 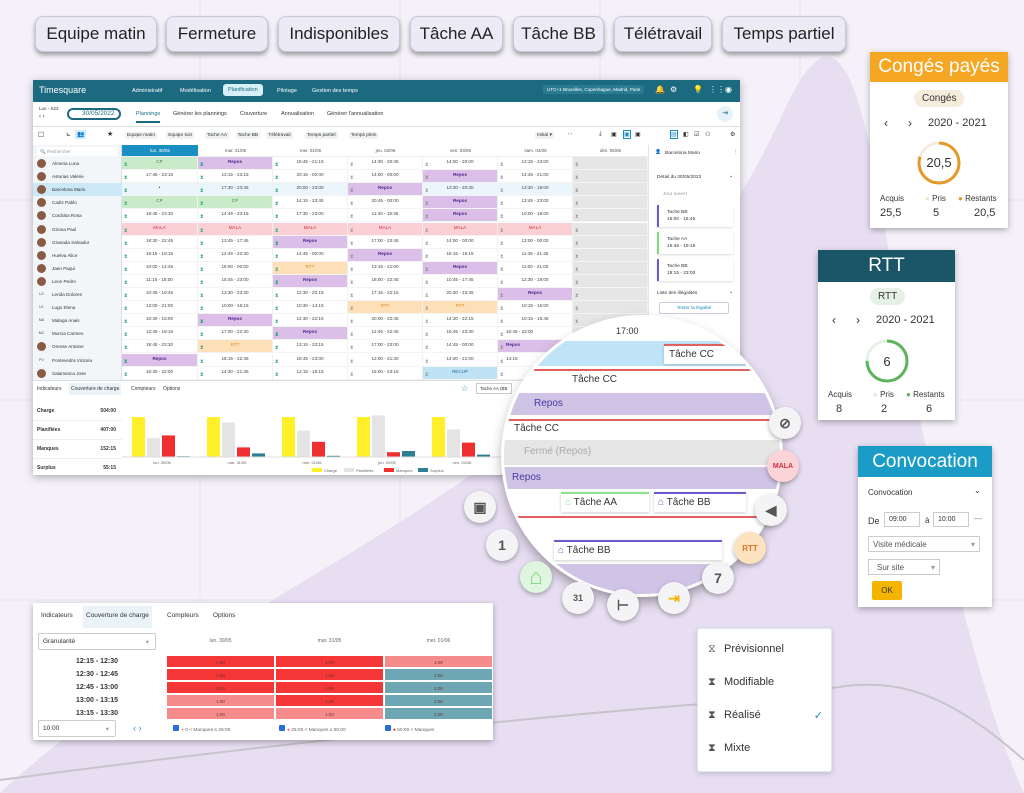 I want to click on planning-cell: 20:45 - 00:00 ⧗, so click(x=385, y=203).